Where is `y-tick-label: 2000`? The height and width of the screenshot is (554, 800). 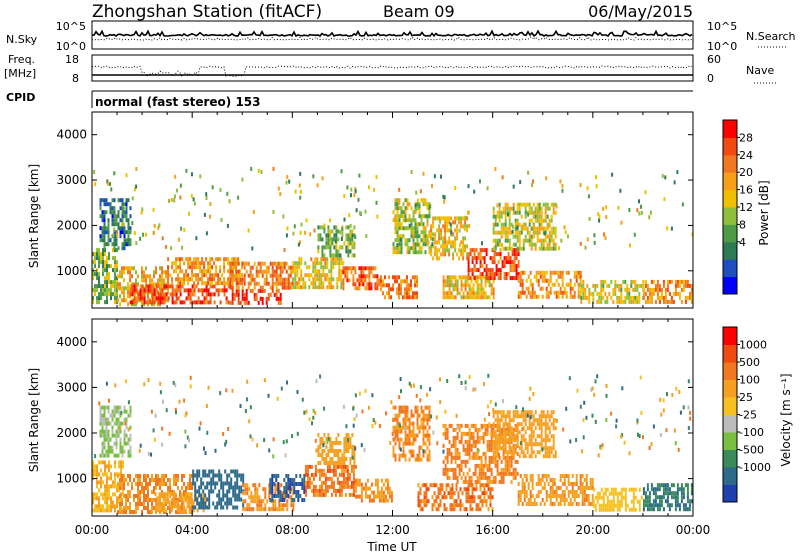 y-tick-label: 2000 is located at coordinates (71, 225).